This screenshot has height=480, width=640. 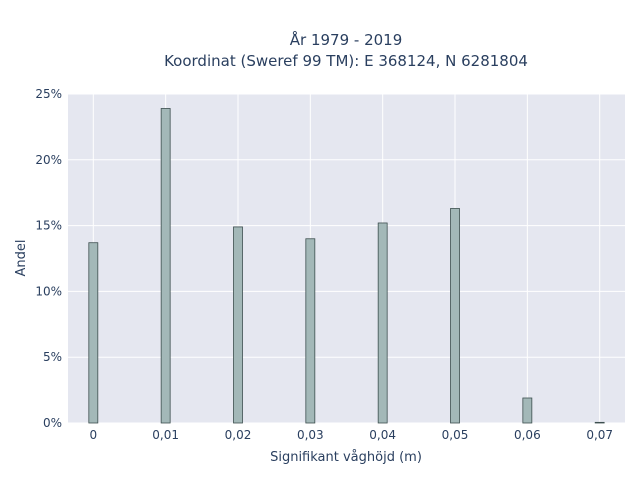 I want to click on y-tick-labels: 0% 5% 10% 15% 20% 25%, so click(x=48, y=258).